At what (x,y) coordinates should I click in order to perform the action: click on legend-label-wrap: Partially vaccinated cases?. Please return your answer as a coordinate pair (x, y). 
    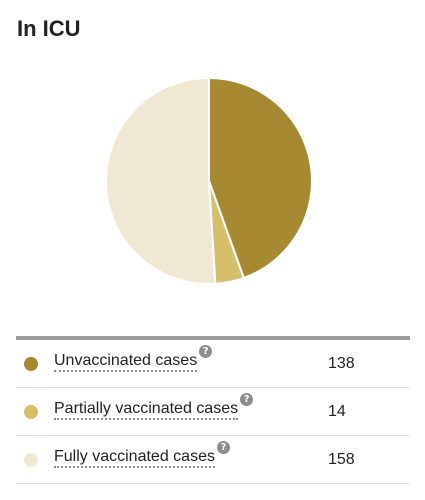
    Looking at the image, I should click on (154, 407).